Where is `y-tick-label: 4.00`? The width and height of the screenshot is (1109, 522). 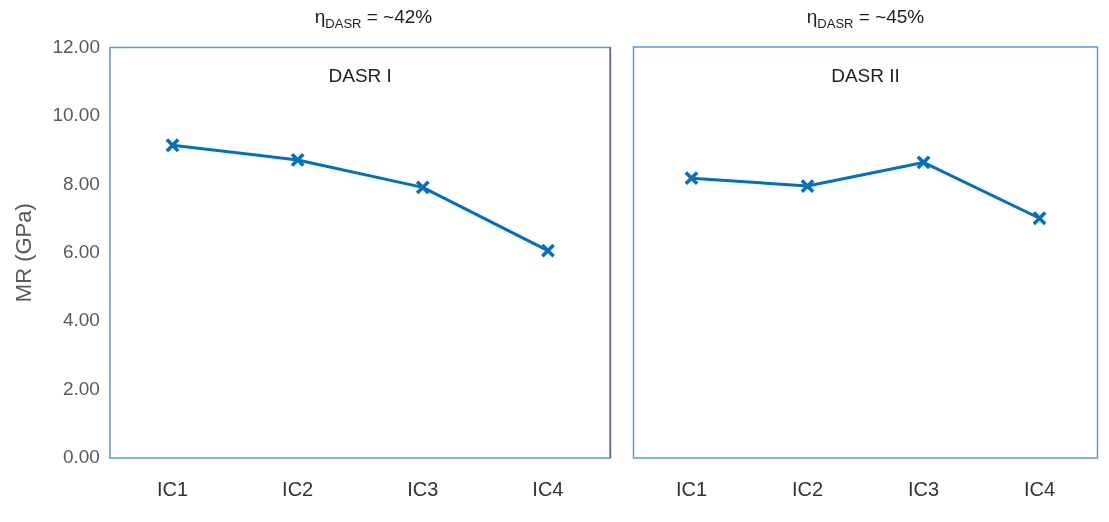
y-tick-label: 4.00 is located at coordinates (81, 320).